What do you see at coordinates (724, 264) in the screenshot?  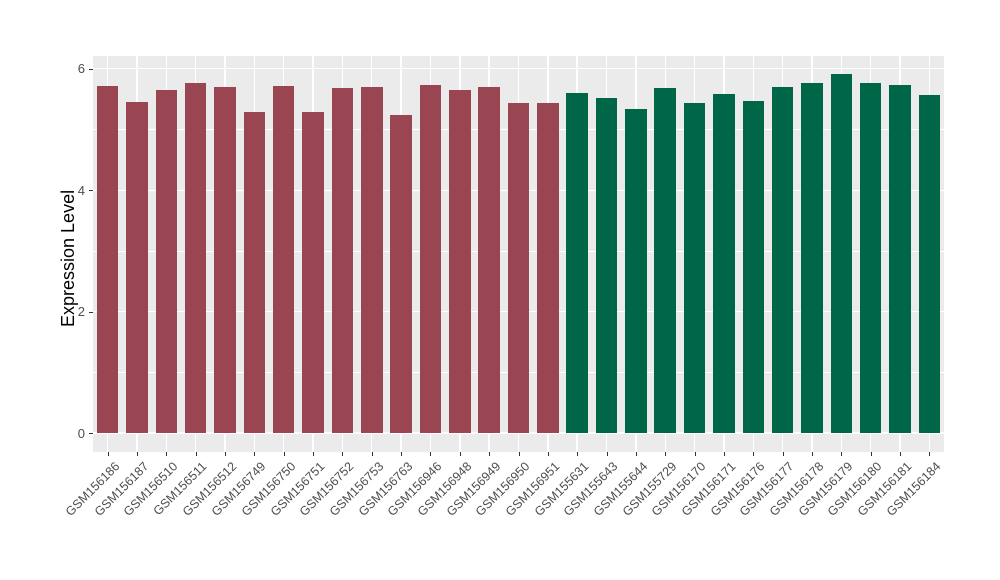 I see `bar-GSM156171` at bounding box center [724, 264].